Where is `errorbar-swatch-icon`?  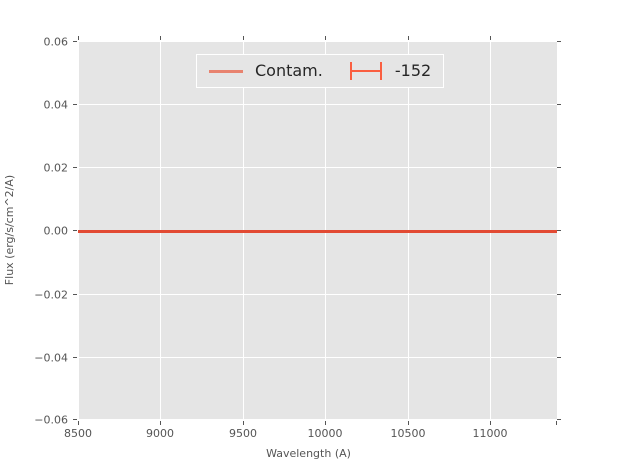
errorbar-swatch-icon is located at coordinates (366, 71).